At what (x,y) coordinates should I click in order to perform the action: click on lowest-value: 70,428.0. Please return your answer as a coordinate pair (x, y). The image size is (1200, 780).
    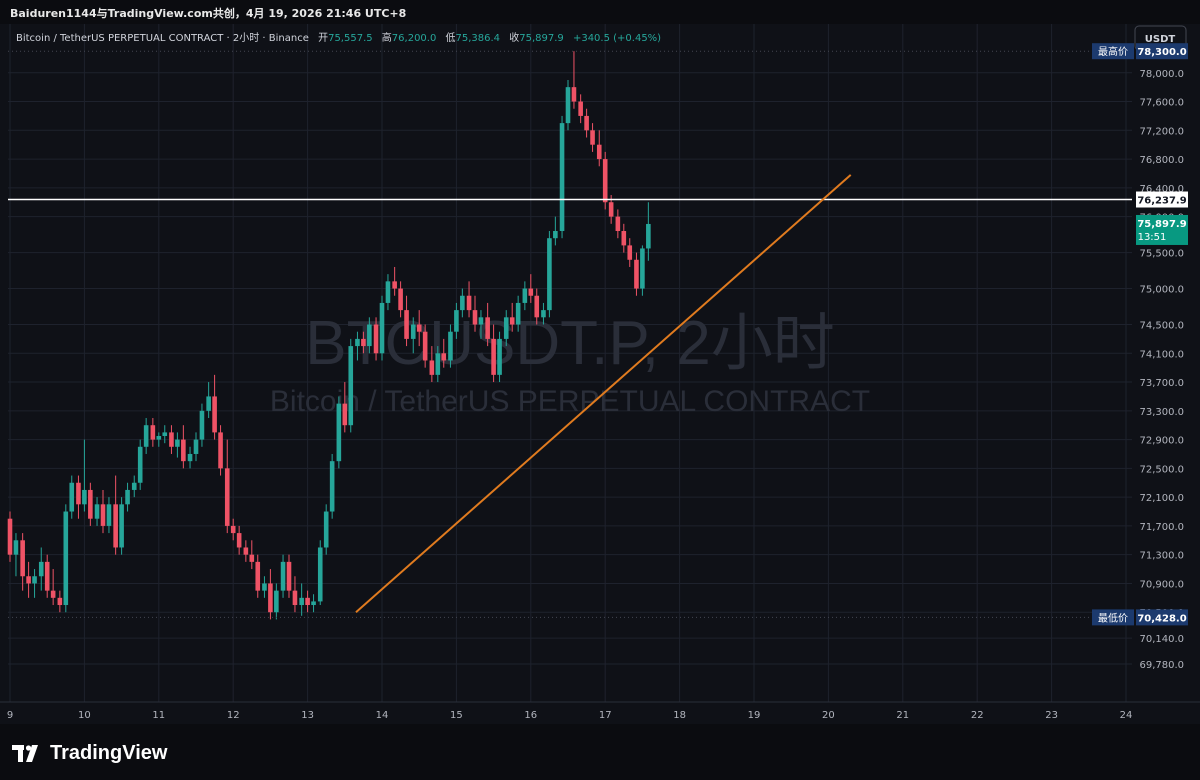
    Looking at the image, I should click on (1161, 618).